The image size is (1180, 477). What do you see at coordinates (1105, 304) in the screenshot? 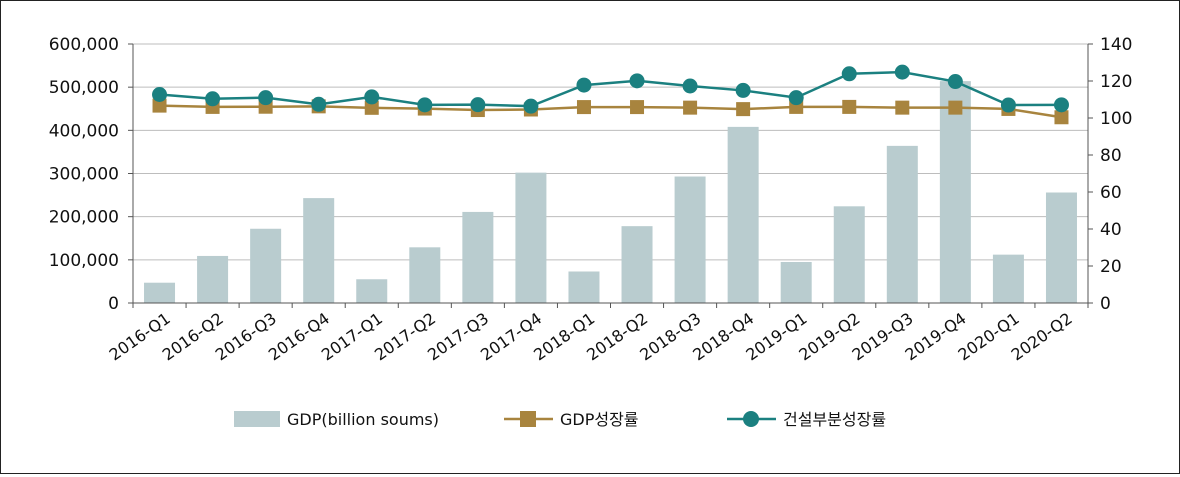
I see `right-tick-label: 0` at bounding box center [1105, 304].